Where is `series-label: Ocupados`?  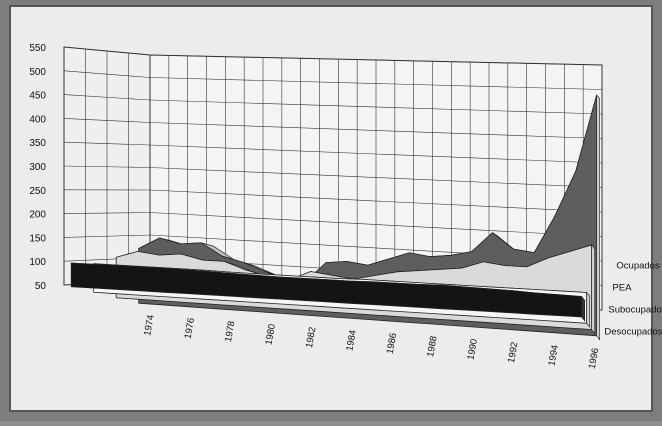
series-label: Ocupados is located at coordinates (638, 266).